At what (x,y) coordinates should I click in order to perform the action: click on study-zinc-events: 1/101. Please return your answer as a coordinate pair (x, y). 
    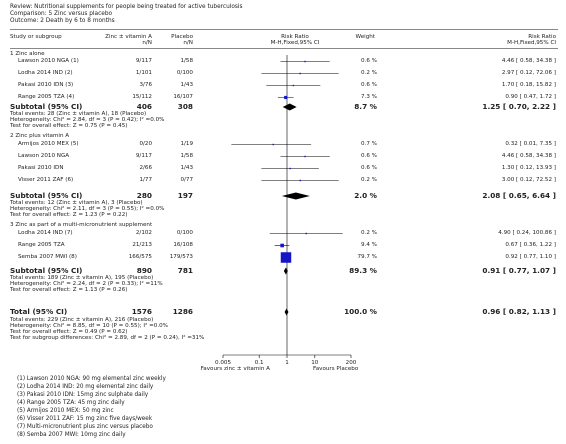
    Looking at the image, I should click on (143, 73).